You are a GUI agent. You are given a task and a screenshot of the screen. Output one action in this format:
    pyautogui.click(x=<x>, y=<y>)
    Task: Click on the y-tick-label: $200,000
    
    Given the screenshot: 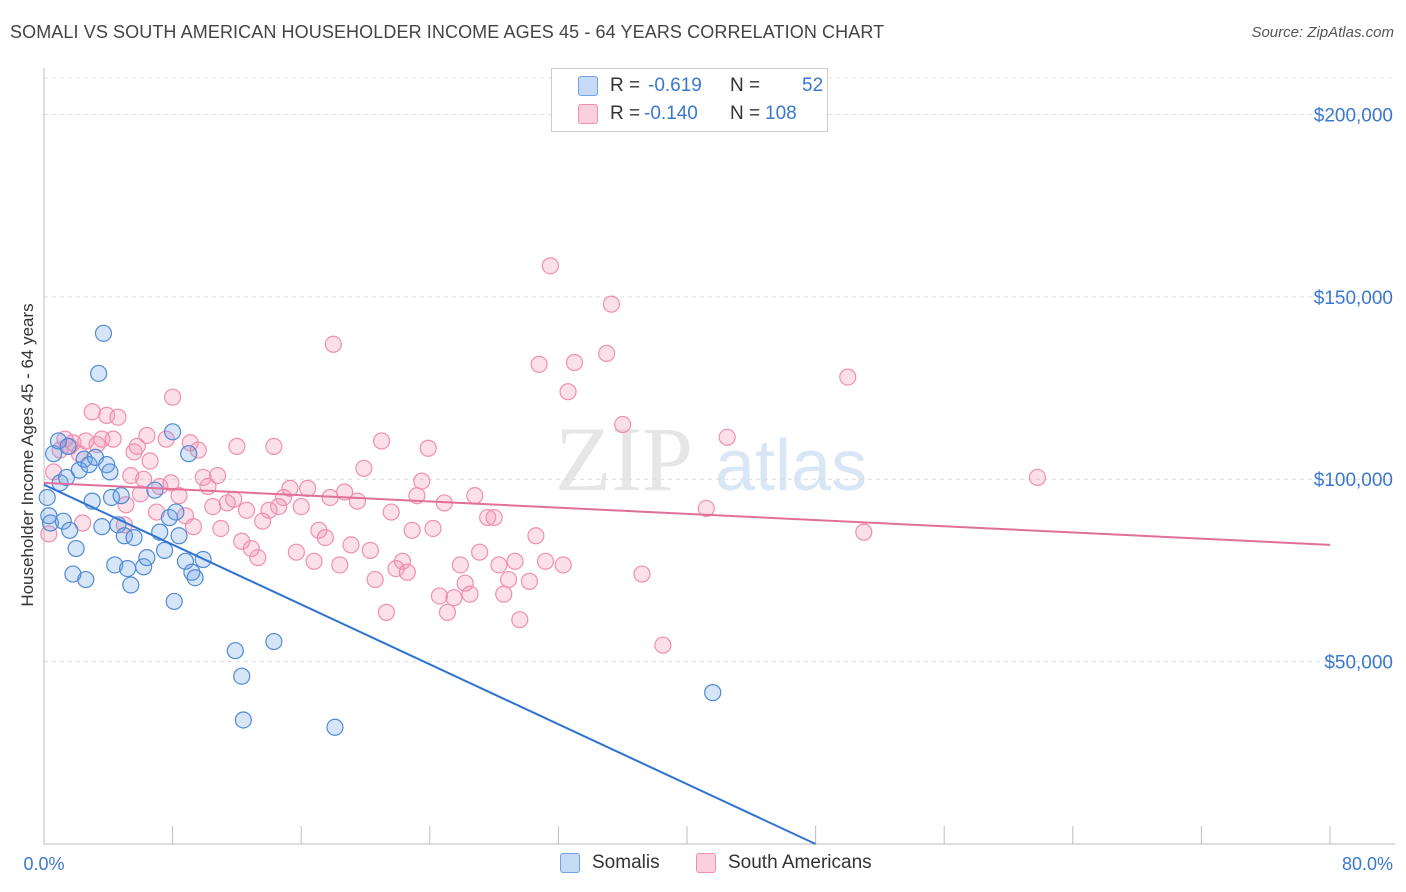 What is the action you would take?
    pyautogui.click(x=1353, y=115)
    